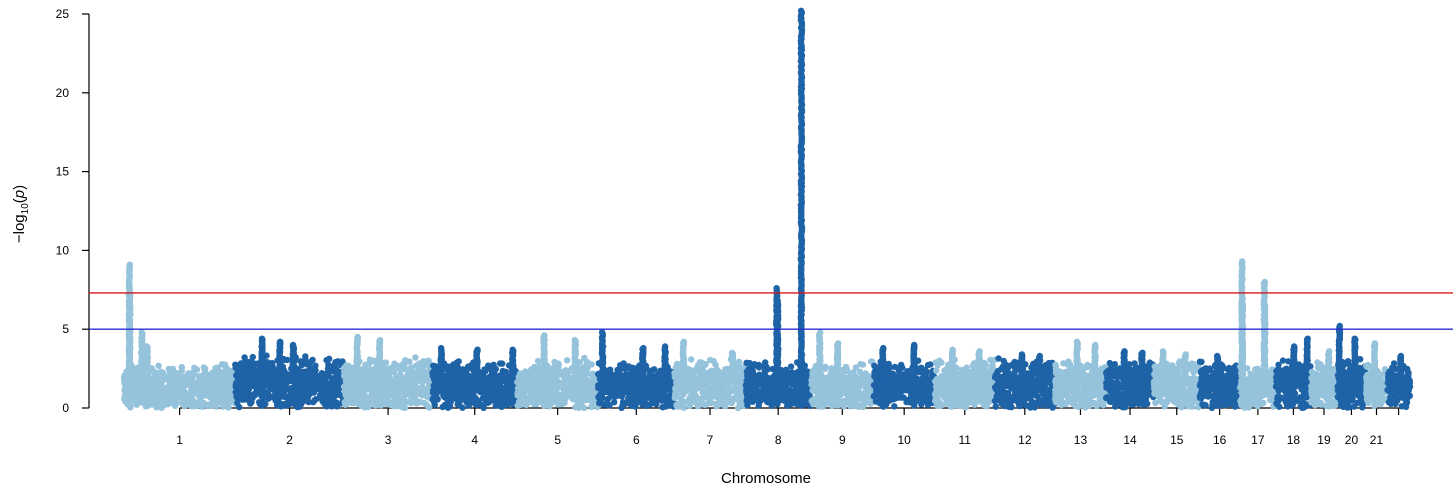 This screenshot has width=1453, height=491. Describe the element at coordinates (964, 440) in the screenshot. I see `x-tick-label: 11` at that location.